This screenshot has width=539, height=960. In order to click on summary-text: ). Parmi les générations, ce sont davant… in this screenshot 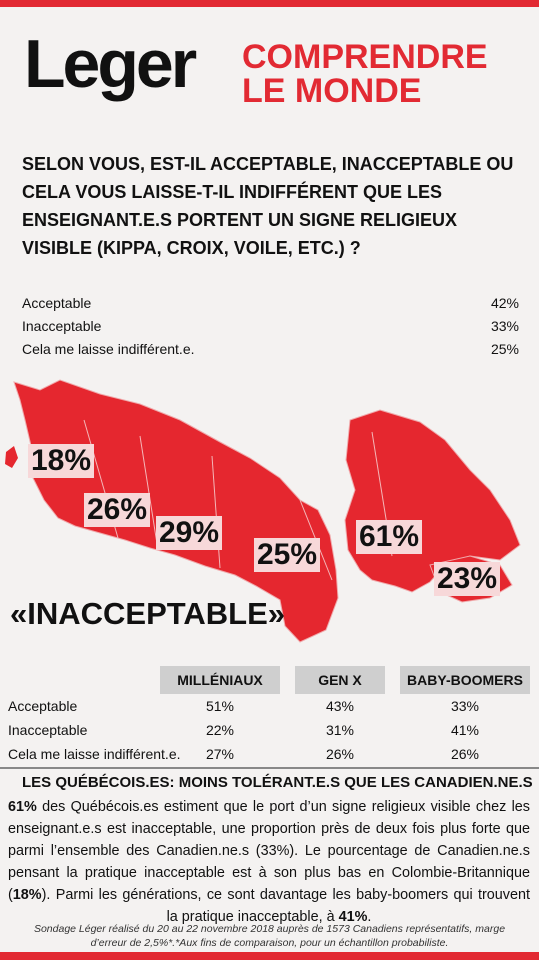, I will do `click(285, 906)`.